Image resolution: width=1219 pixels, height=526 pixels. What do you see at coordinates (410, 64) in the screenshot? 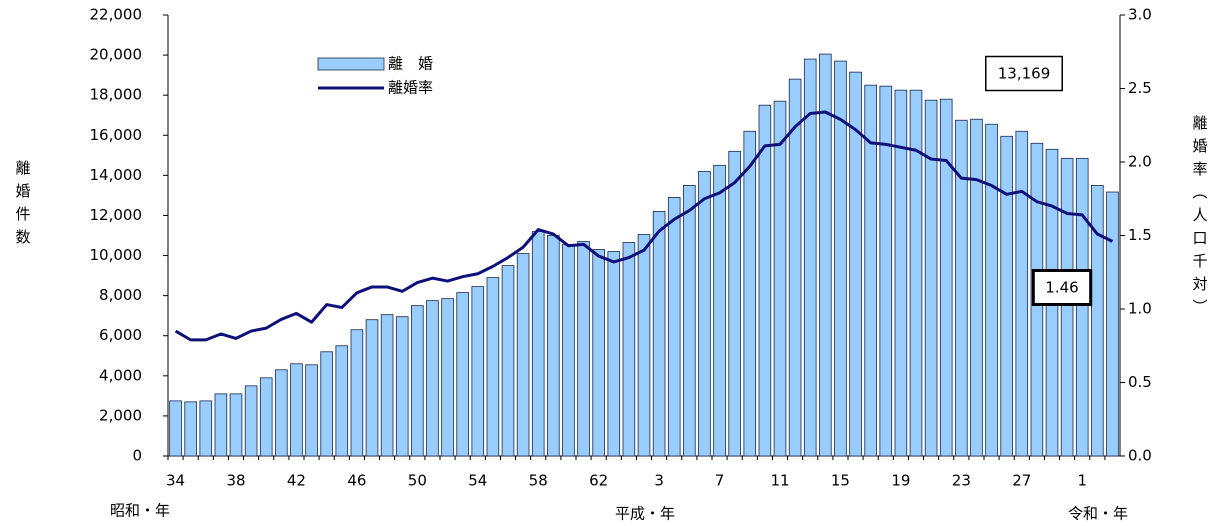
I see `legend-label: 離 婚` at bounding box center [410, 64].